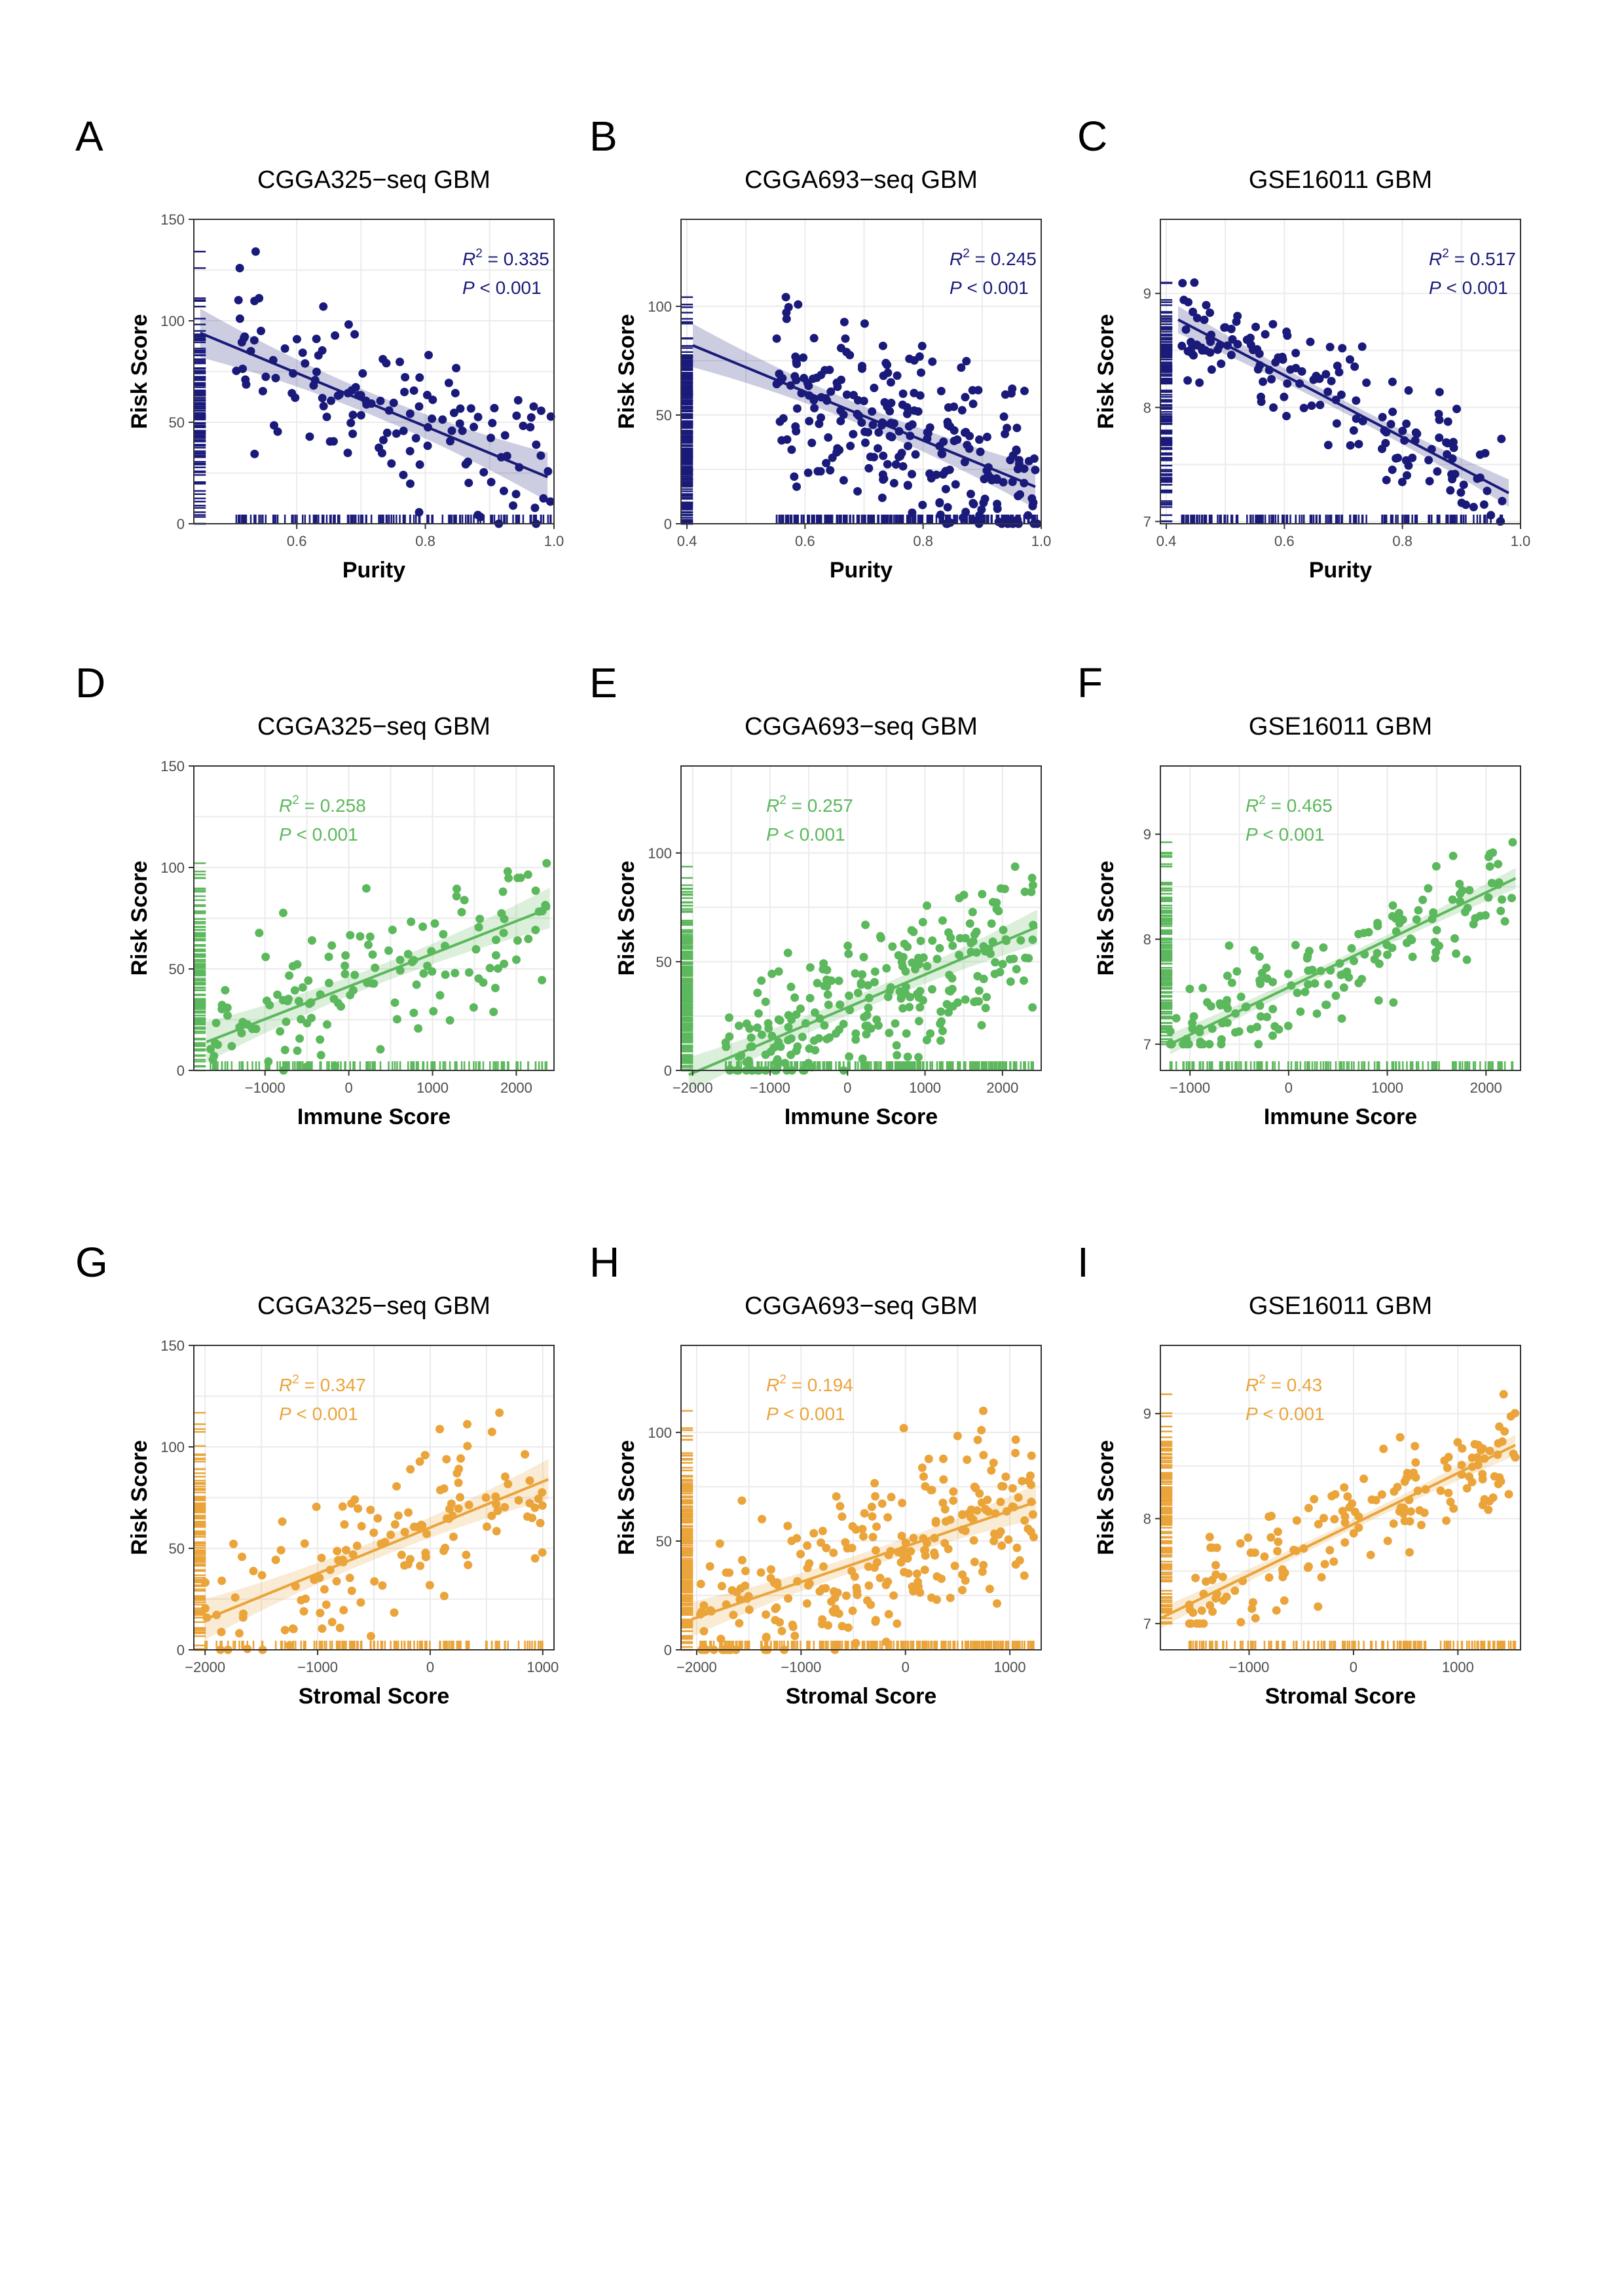  I want to click on panel-letter: C, so click(1092, 136).